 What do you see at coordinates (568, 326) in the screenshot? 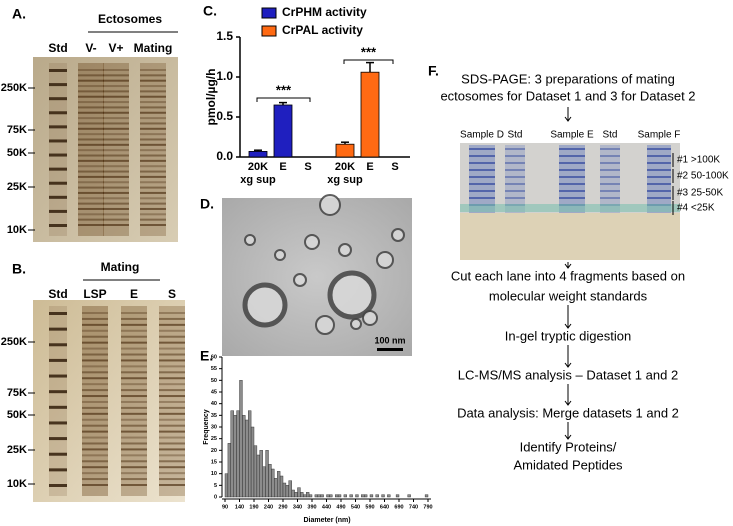
I see `arrow-head` at bounding box center [568, 326].